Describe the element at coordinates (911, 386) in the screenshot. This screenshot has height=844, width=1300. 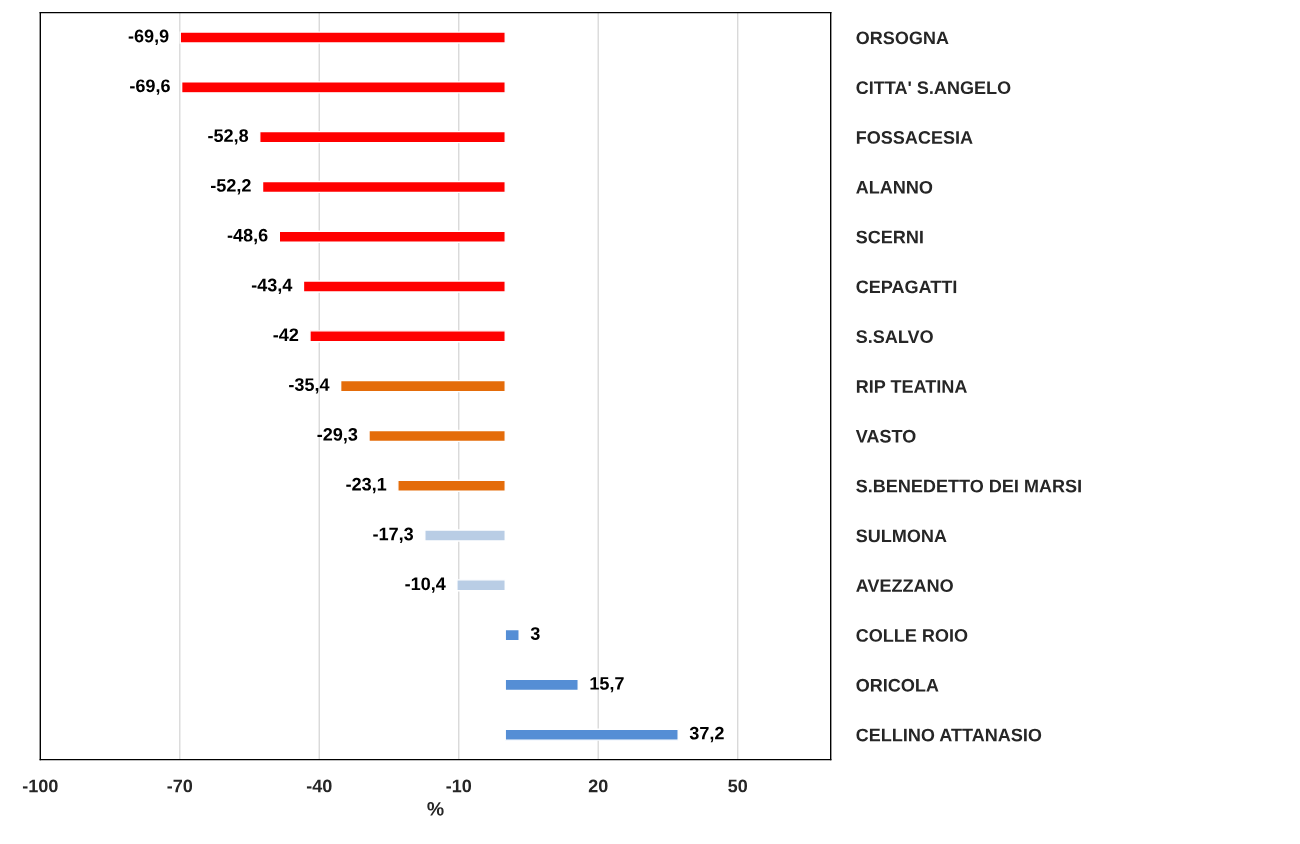
I see `y-tick-label: RIP TEATINA` at that location.